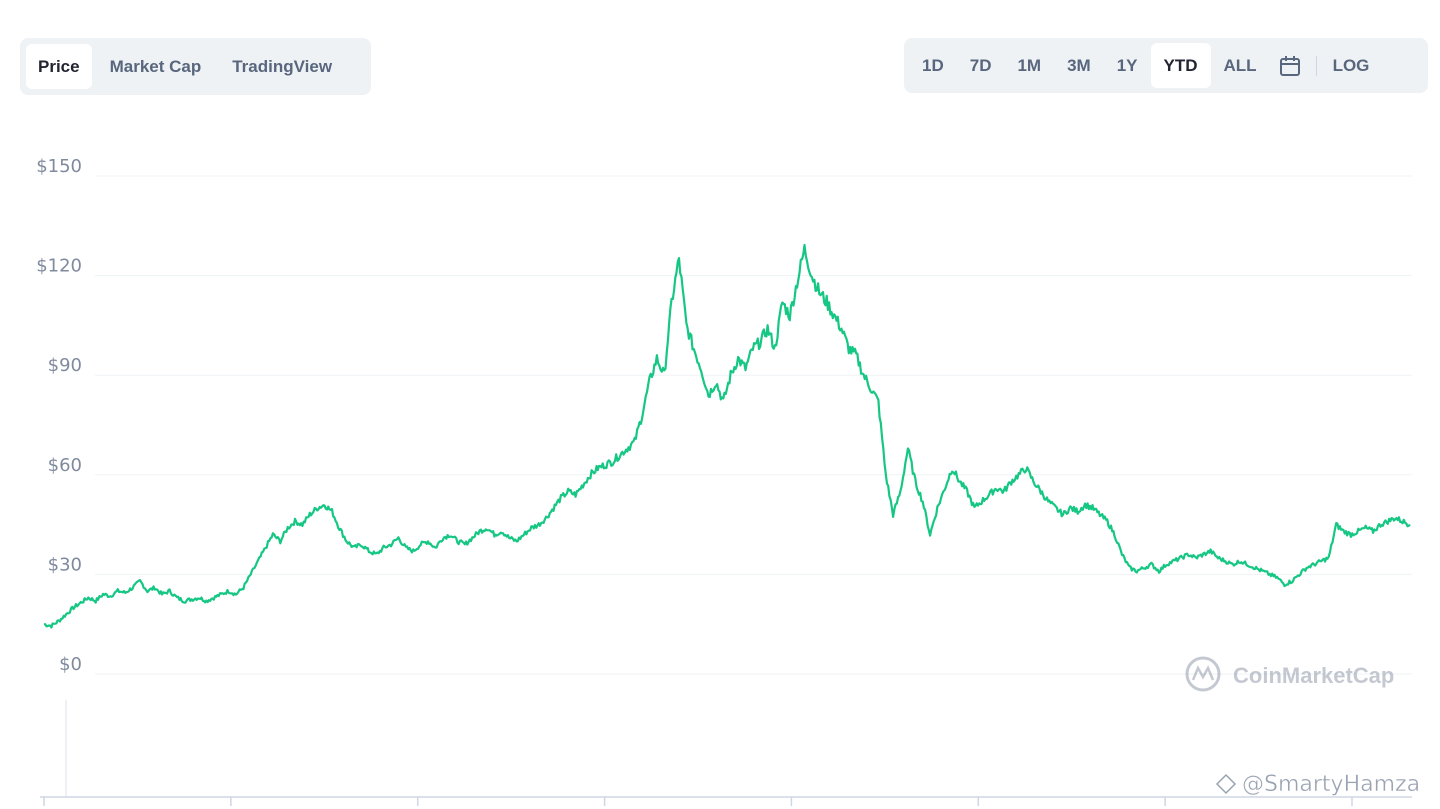 The image size is (1440, 809). I want to click on range-ytd: YTD, so click(1180, 65).